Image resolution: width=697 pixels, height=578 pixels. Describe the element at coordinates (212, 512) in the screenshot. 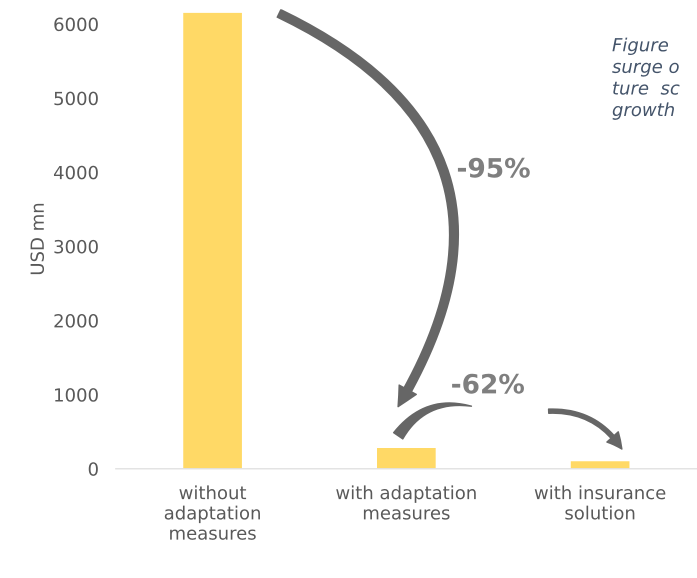

I see `x-tick-label: without adaptation measures` at that location.